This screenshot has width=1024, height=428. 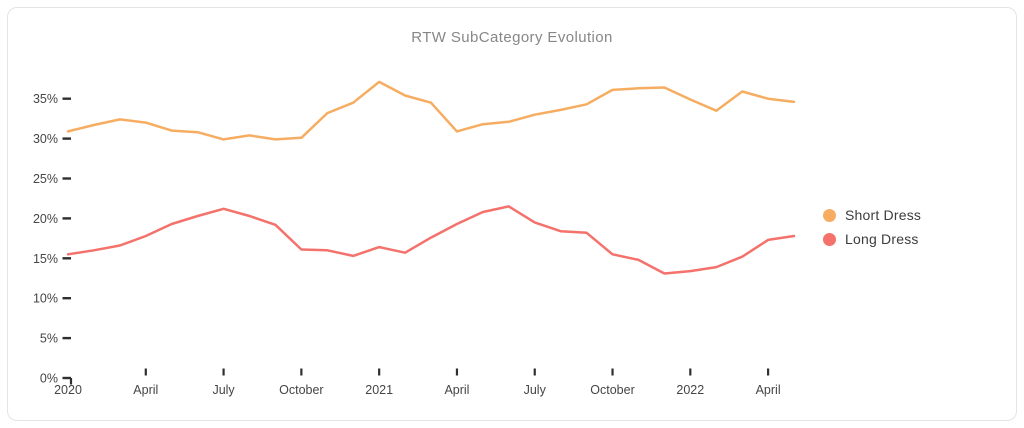 What do you see at coordinates (49, 379) in the screenshot?
I see `y-tick-label: 0%` at bounding box center [49, 379].